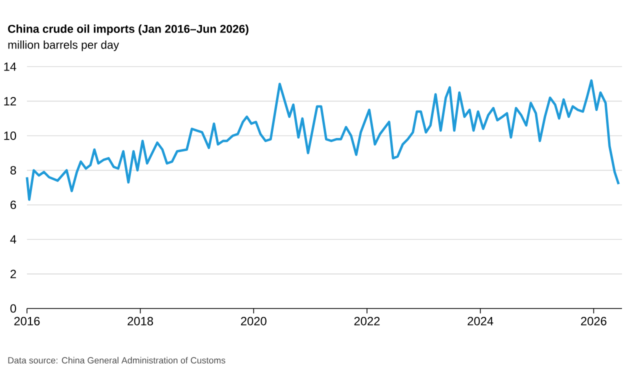 This screenshot has height=374, width=627. Describe the element at coordinates (481, 321) in the screenshot. I see `x-tick-label: 2024` at that location.